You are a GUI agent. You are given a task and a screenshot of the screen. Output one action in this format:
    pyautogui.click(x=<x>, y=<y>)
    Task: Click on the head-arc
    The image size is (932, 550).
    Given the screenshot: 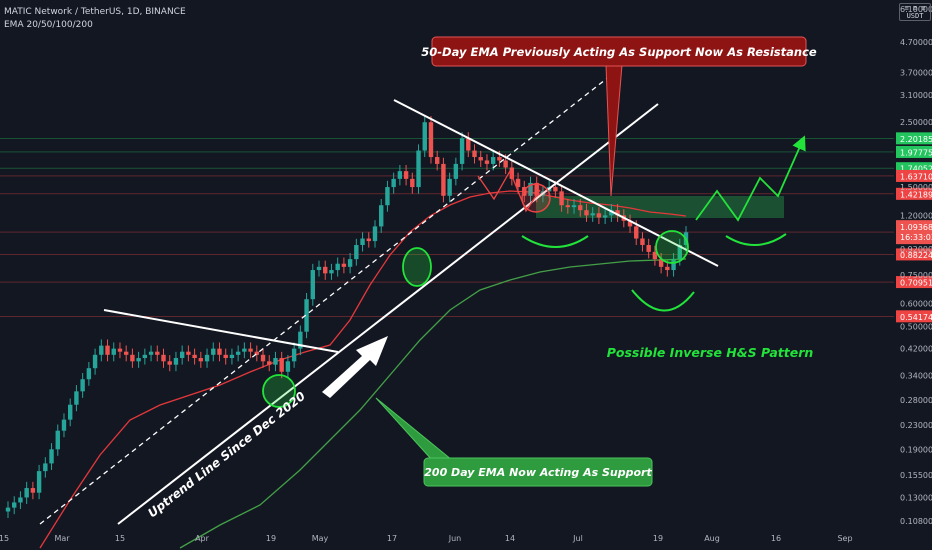 What is the action you would take?
    pyautogui.click(x=663, y=300)
    